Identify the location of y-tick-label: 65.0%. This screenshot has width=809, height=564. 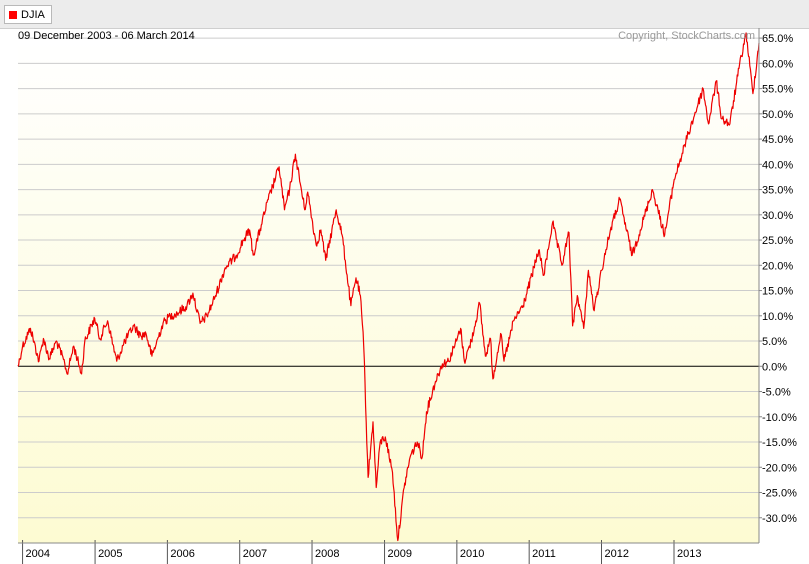
(777, 39).